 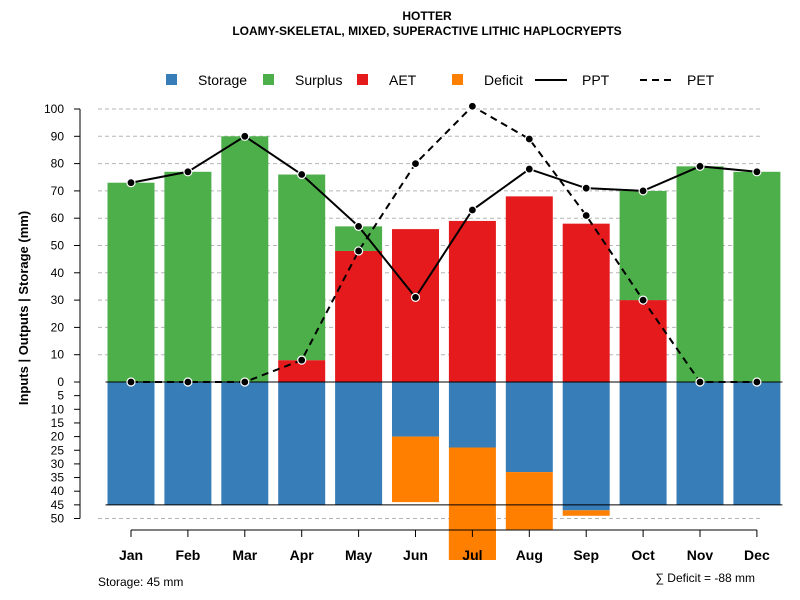 What do you see at coordinates (58, 327) in the screenshot?
I see `y-tick-label-20: 20` at bounding box center [58, 327].